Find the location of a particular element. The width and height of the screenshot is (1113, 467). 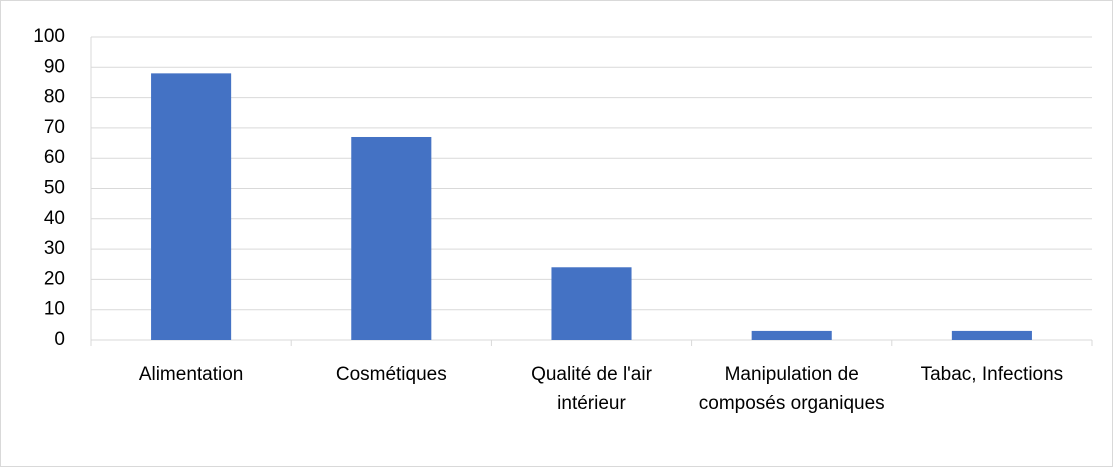

y-tick-label: 60 is located at coordinates (54, 157).